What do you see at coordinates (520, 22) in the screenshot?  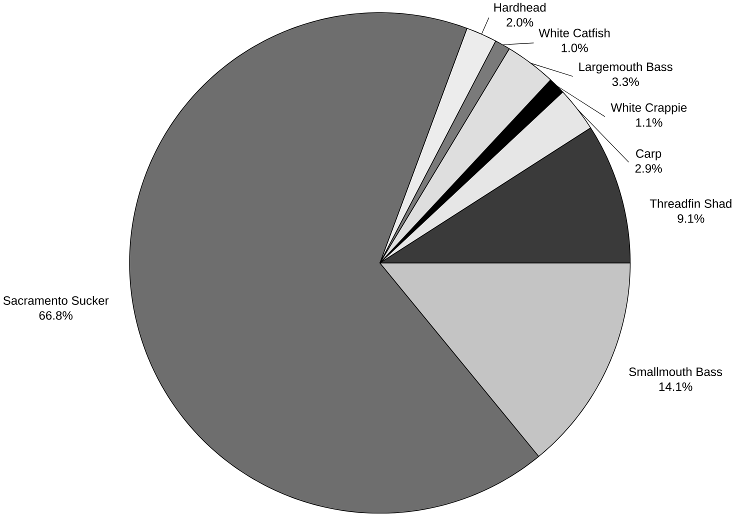 I see `data-label: 2.0%` at bounding box center [520, 22].